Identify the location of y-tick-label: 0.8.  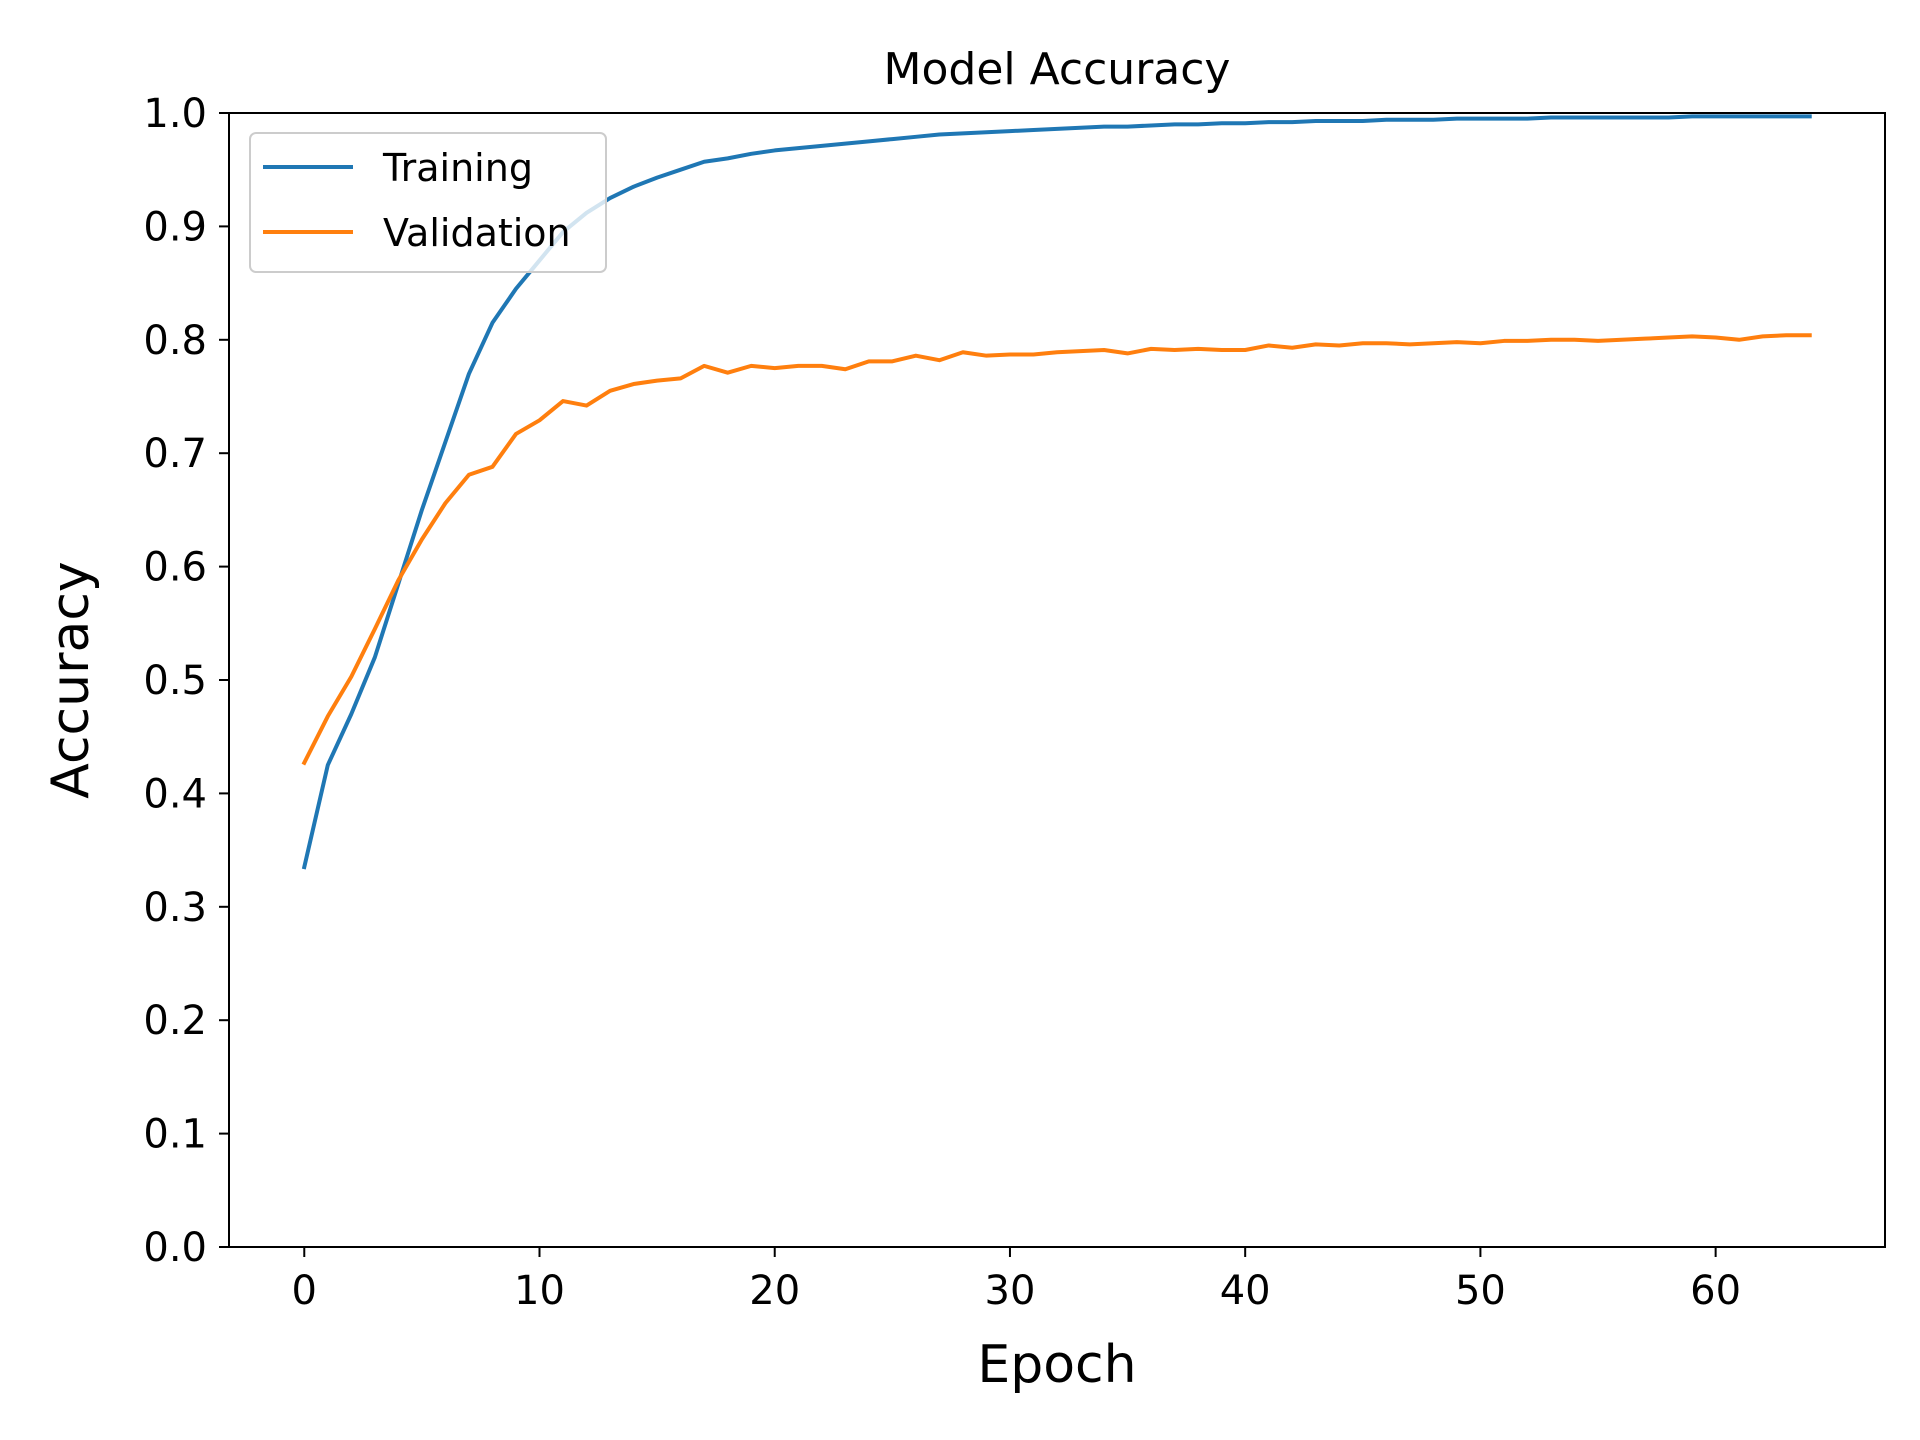
(175, 341).